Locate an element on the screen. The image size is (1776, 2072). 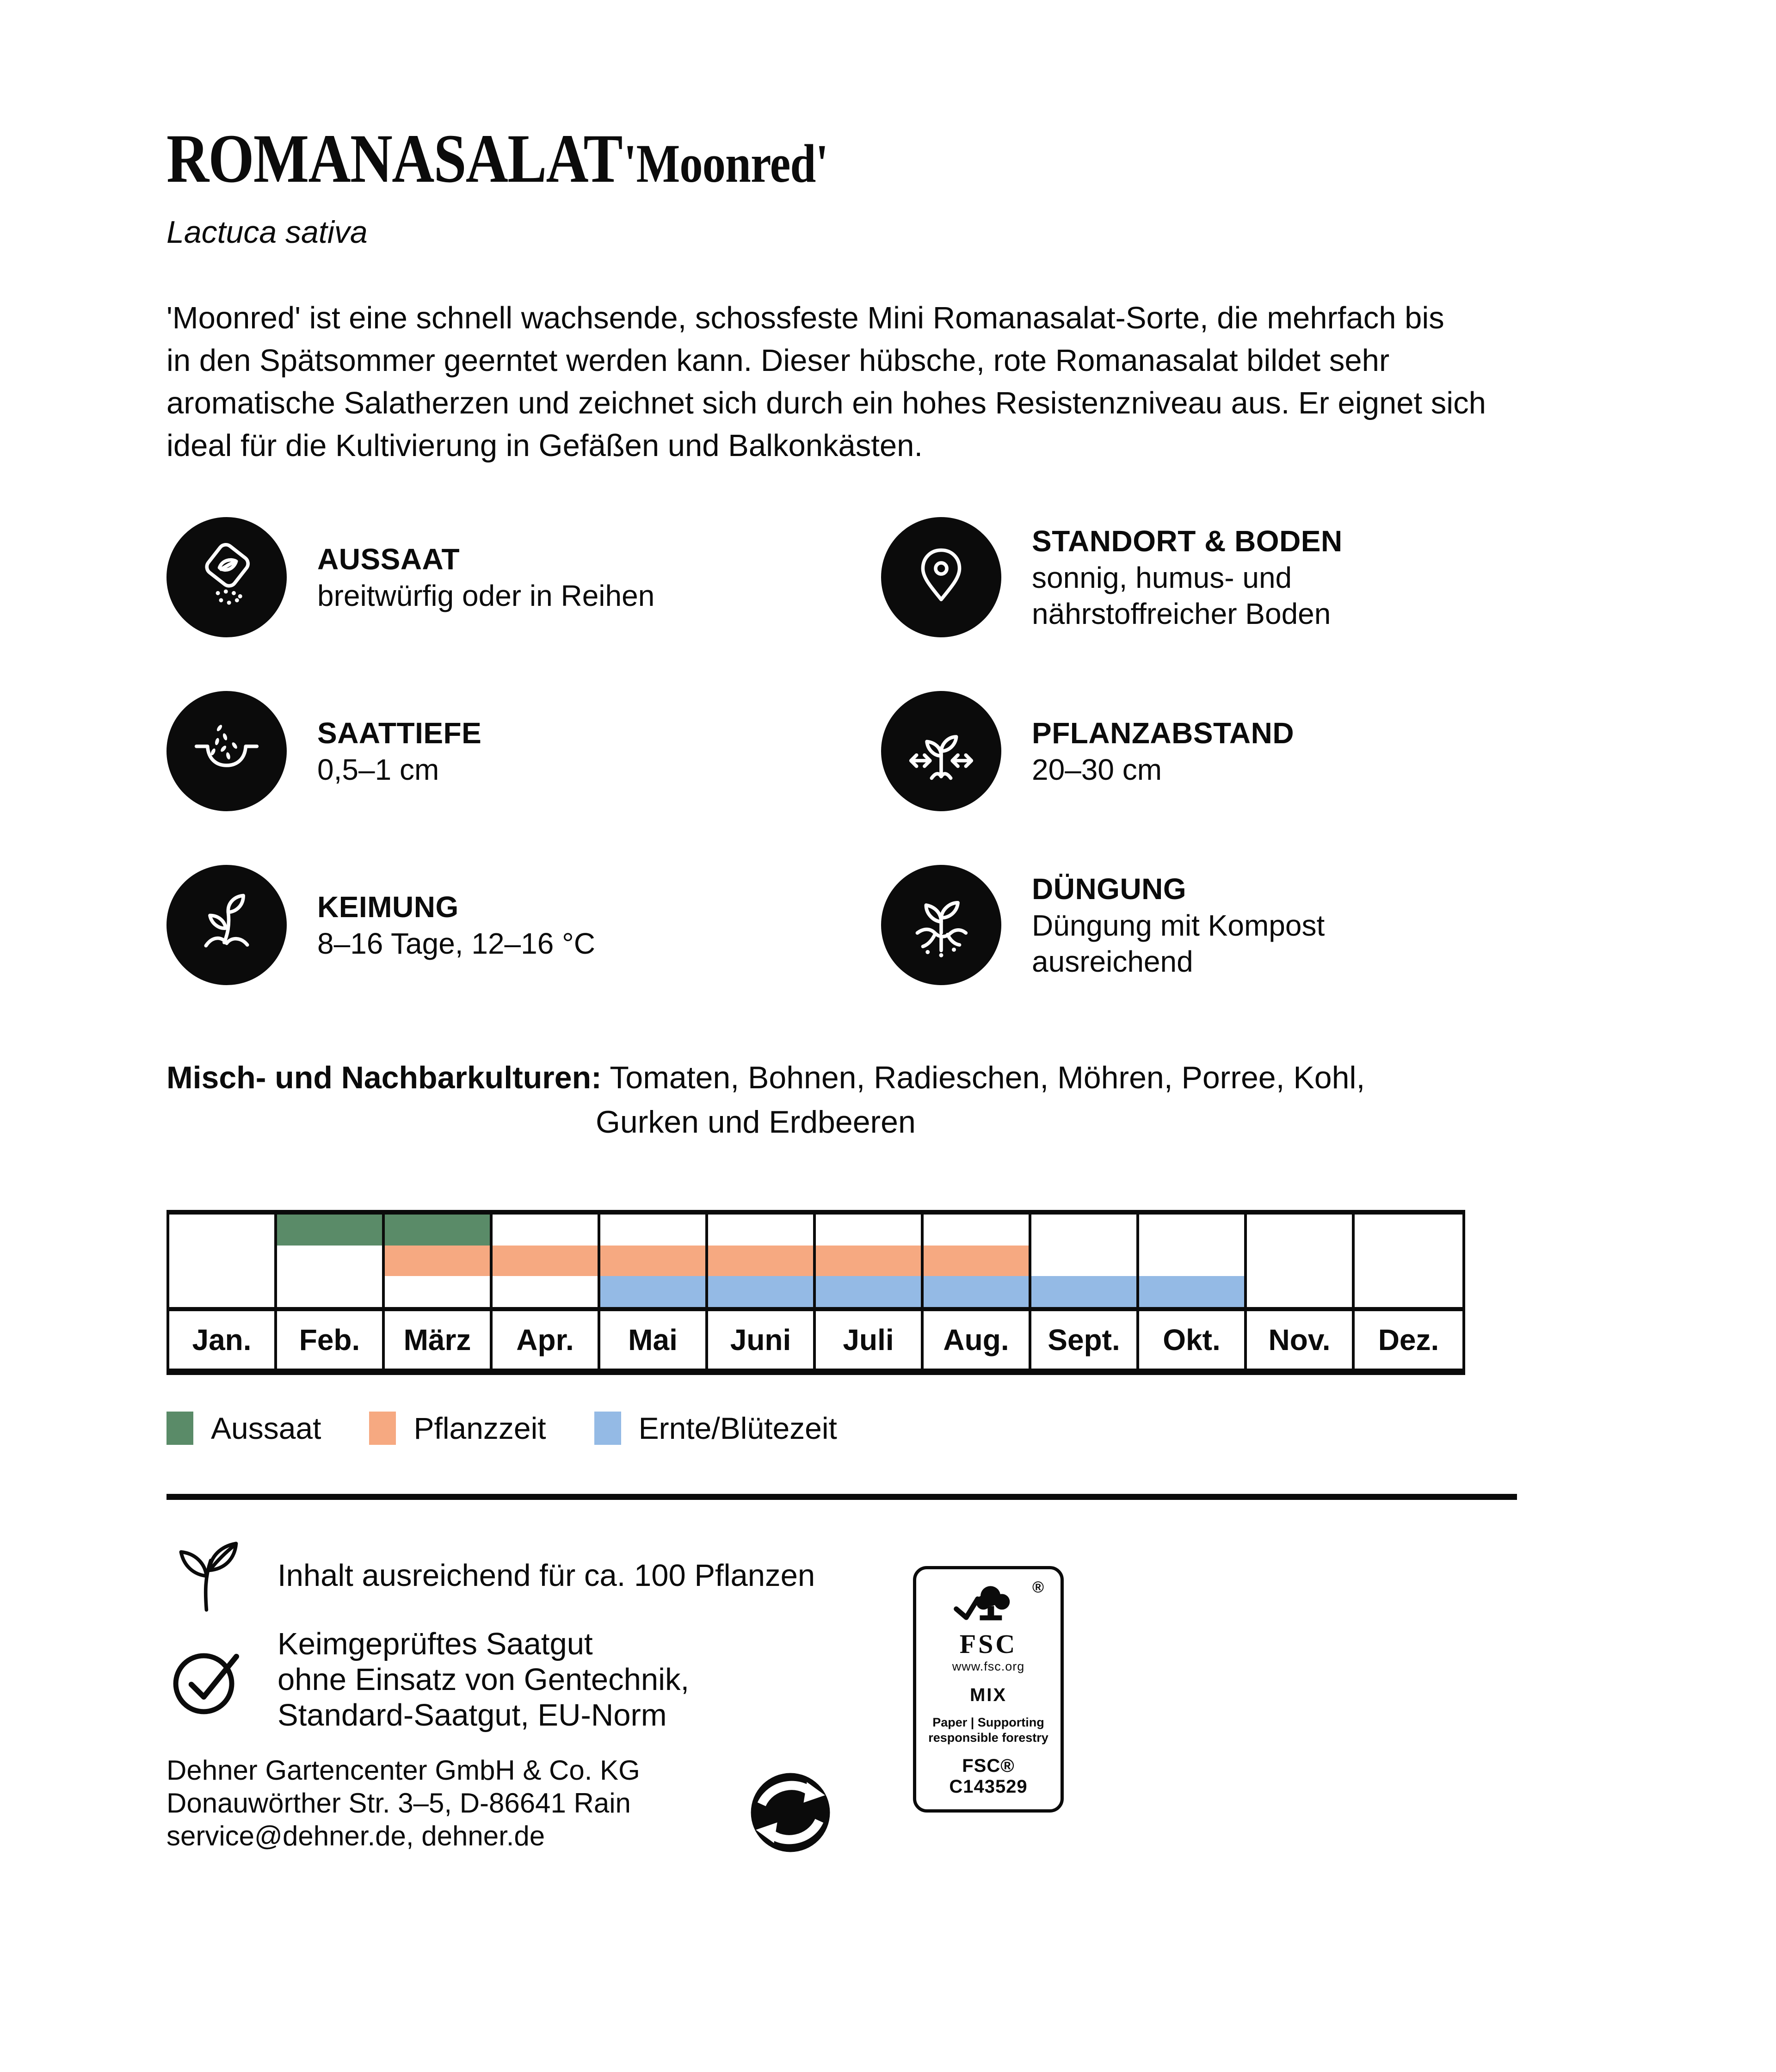
month-label: Juni is located at coordinates (762, 1340).